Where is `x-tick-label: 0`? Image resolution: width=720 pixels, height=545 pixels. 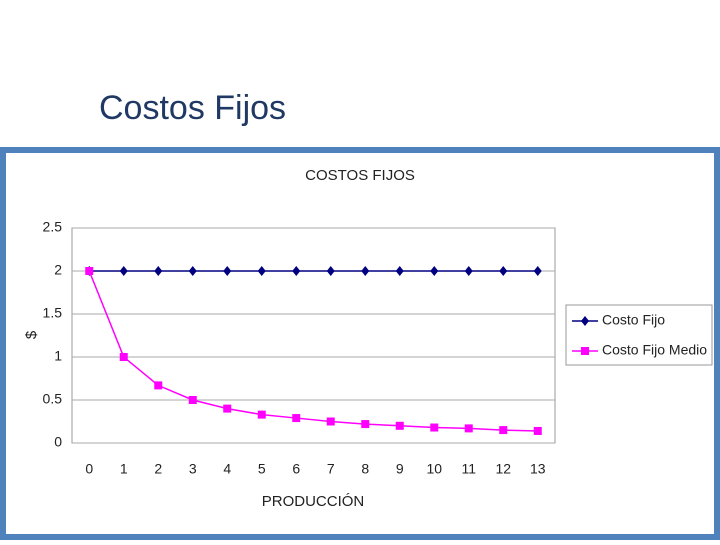
x-tick-label: 0 is located at coordinates (89, 469).